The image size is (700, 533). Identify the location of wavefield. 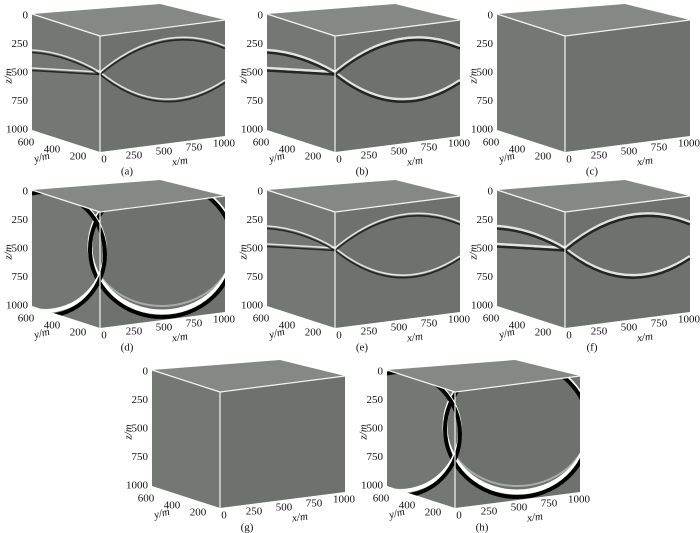
(128, 69).